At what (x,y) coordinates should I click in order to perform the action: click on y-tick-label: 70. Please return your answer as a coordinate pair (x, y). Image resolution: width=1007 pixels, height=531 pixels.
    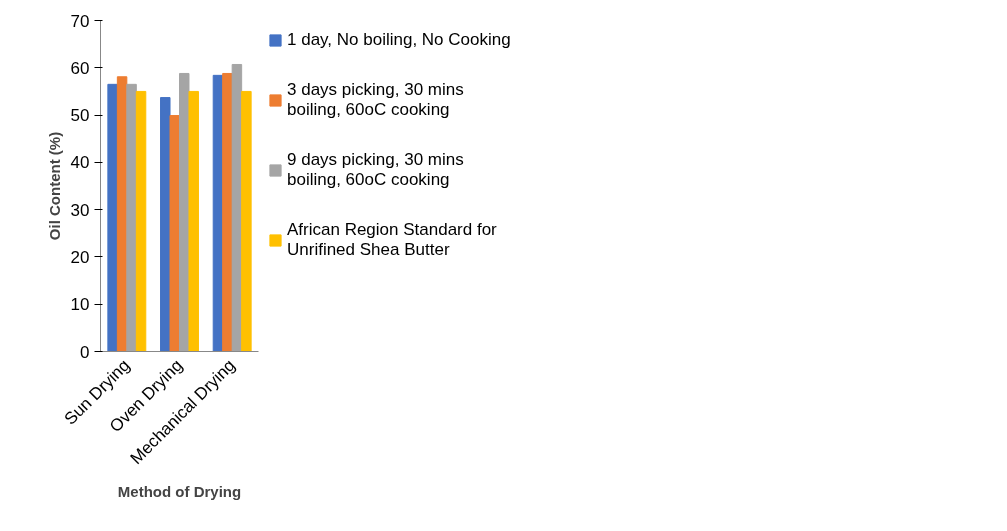
    Looking at the image, I should click on (80, 21).